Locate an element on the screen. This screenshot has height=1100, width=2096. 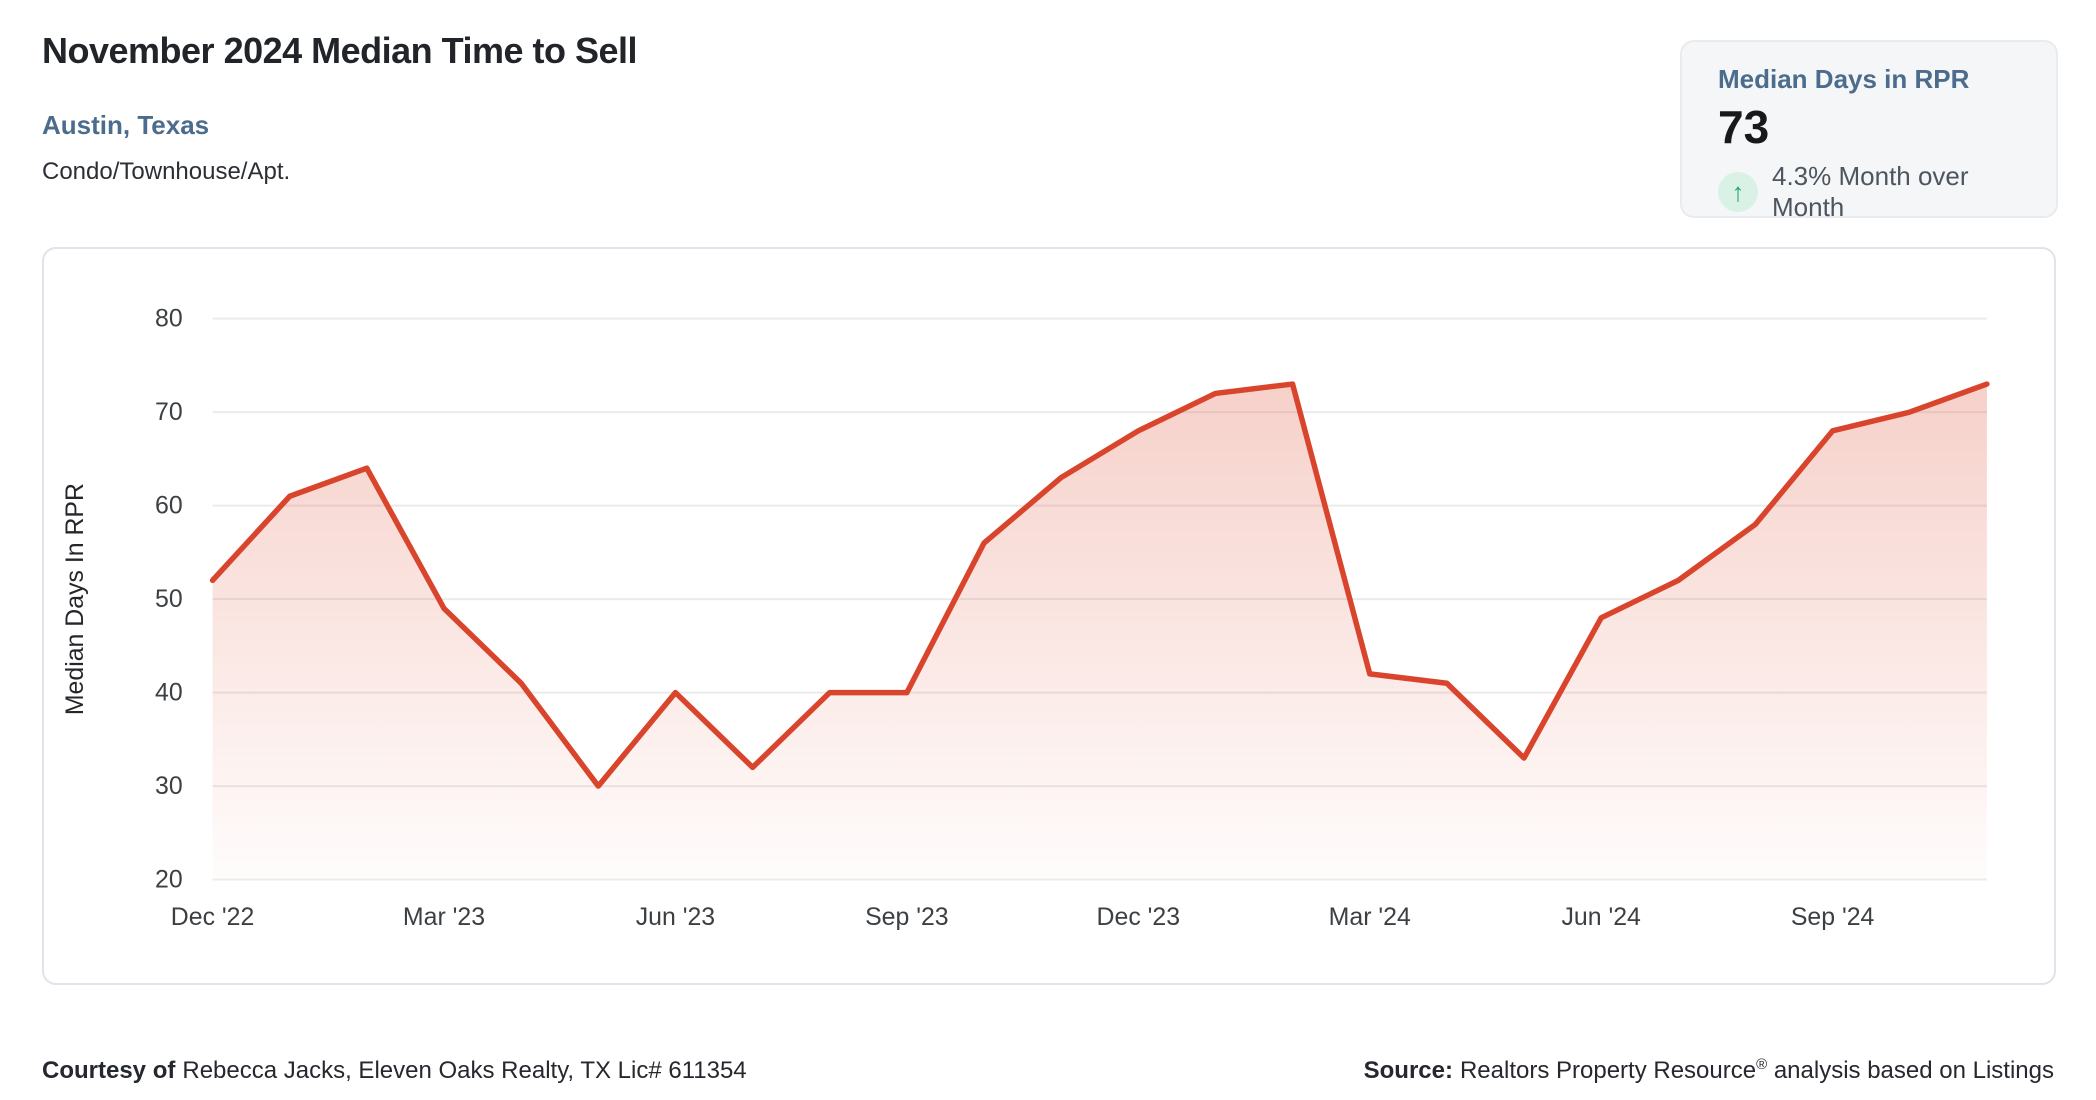
footer-courtesy-label: Courtesy of is located at coordinates (109, 1070).